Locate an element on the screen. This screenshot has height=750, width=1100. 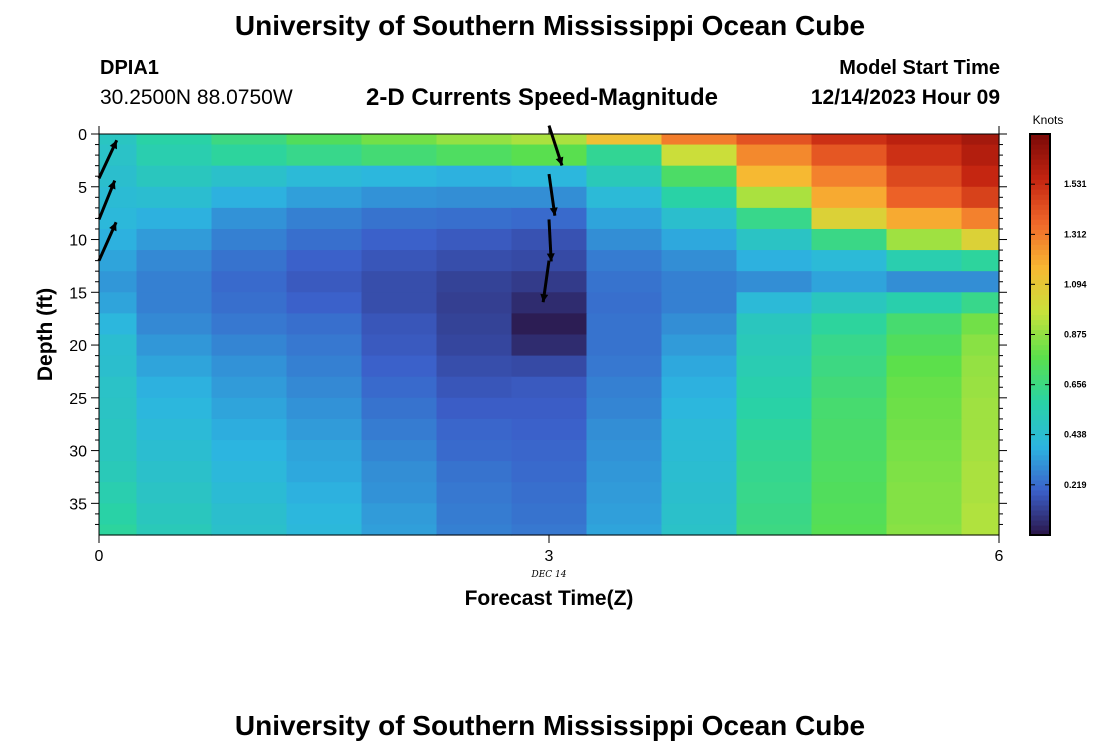
colorbar-tick-label: 0.875 is located at coordinates (1075, 335).